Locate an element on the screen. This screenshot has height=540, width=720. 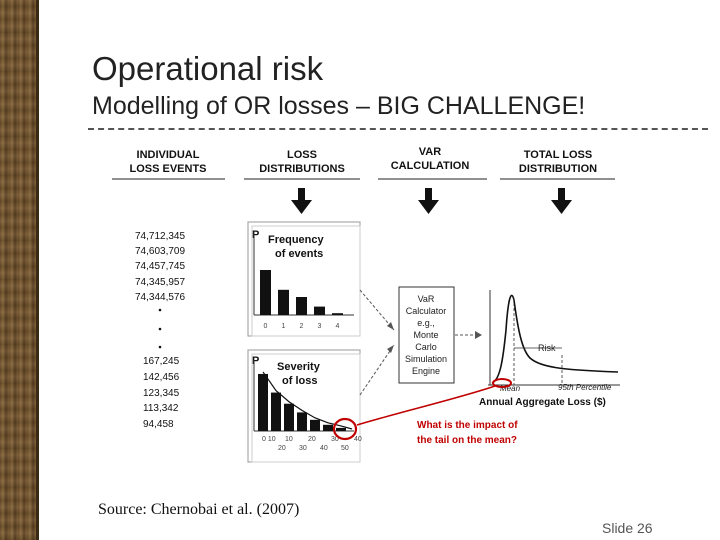
frequency-tick: 1 is located at coordinates (284, 326).